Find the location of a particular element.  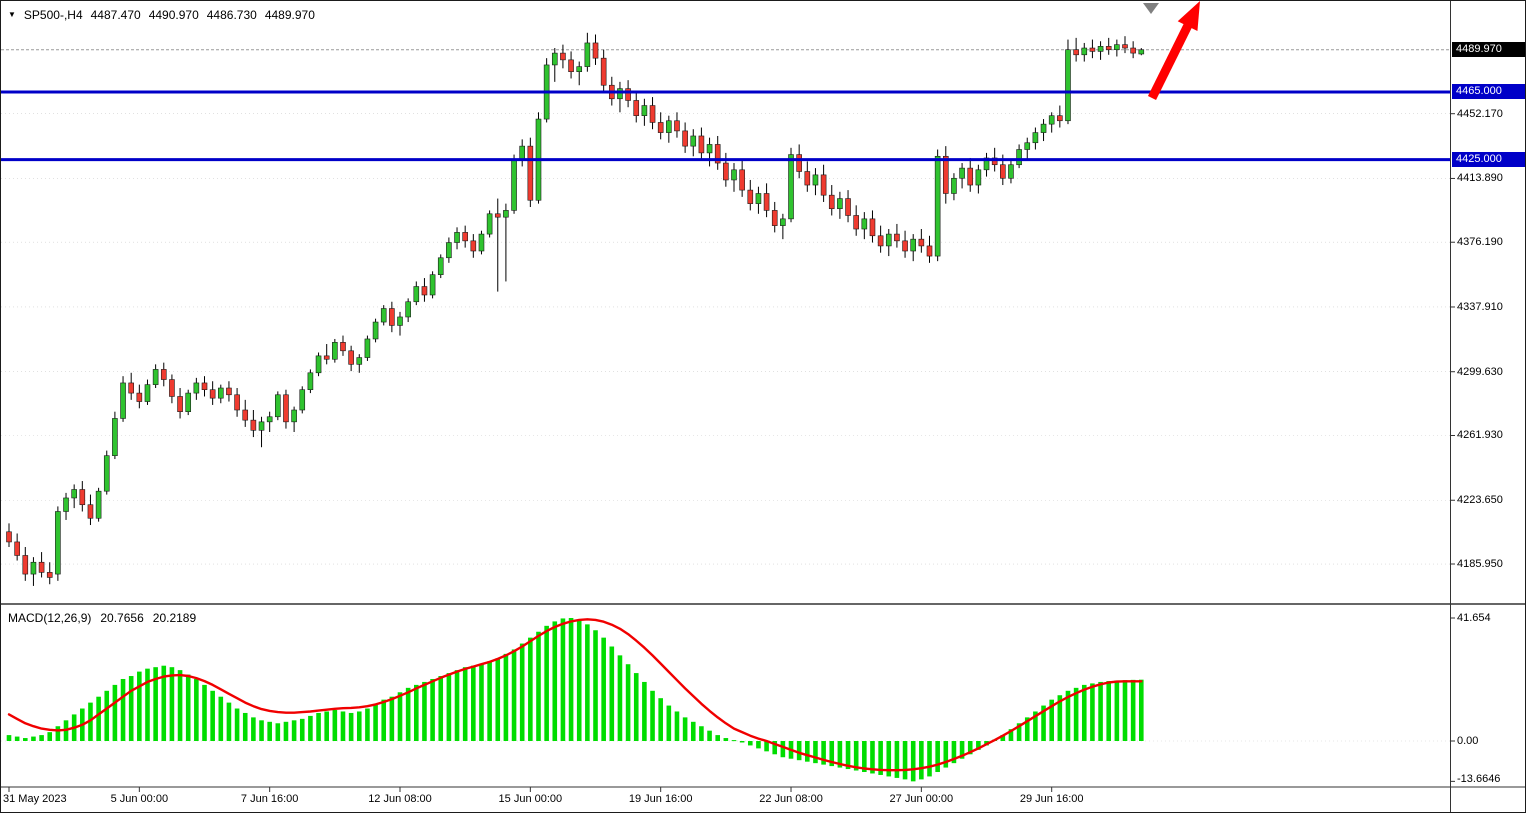

price-tick-label: 4261.930 is located at coordinates (1480, 435).